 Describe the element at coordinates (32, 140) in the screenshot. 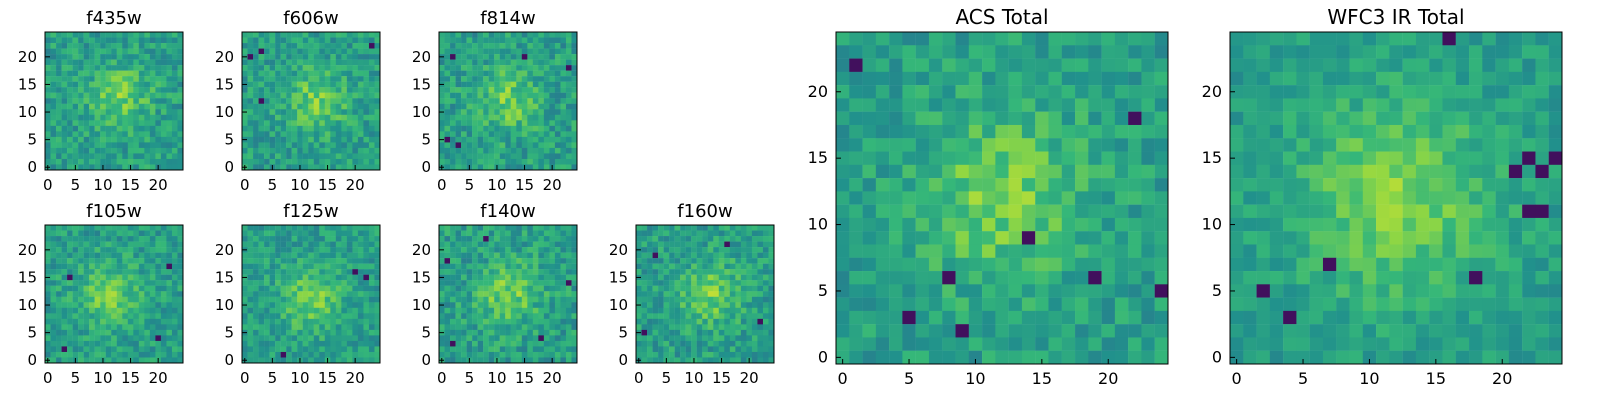

I see `y-tick-label-1-1: 5` at that location.